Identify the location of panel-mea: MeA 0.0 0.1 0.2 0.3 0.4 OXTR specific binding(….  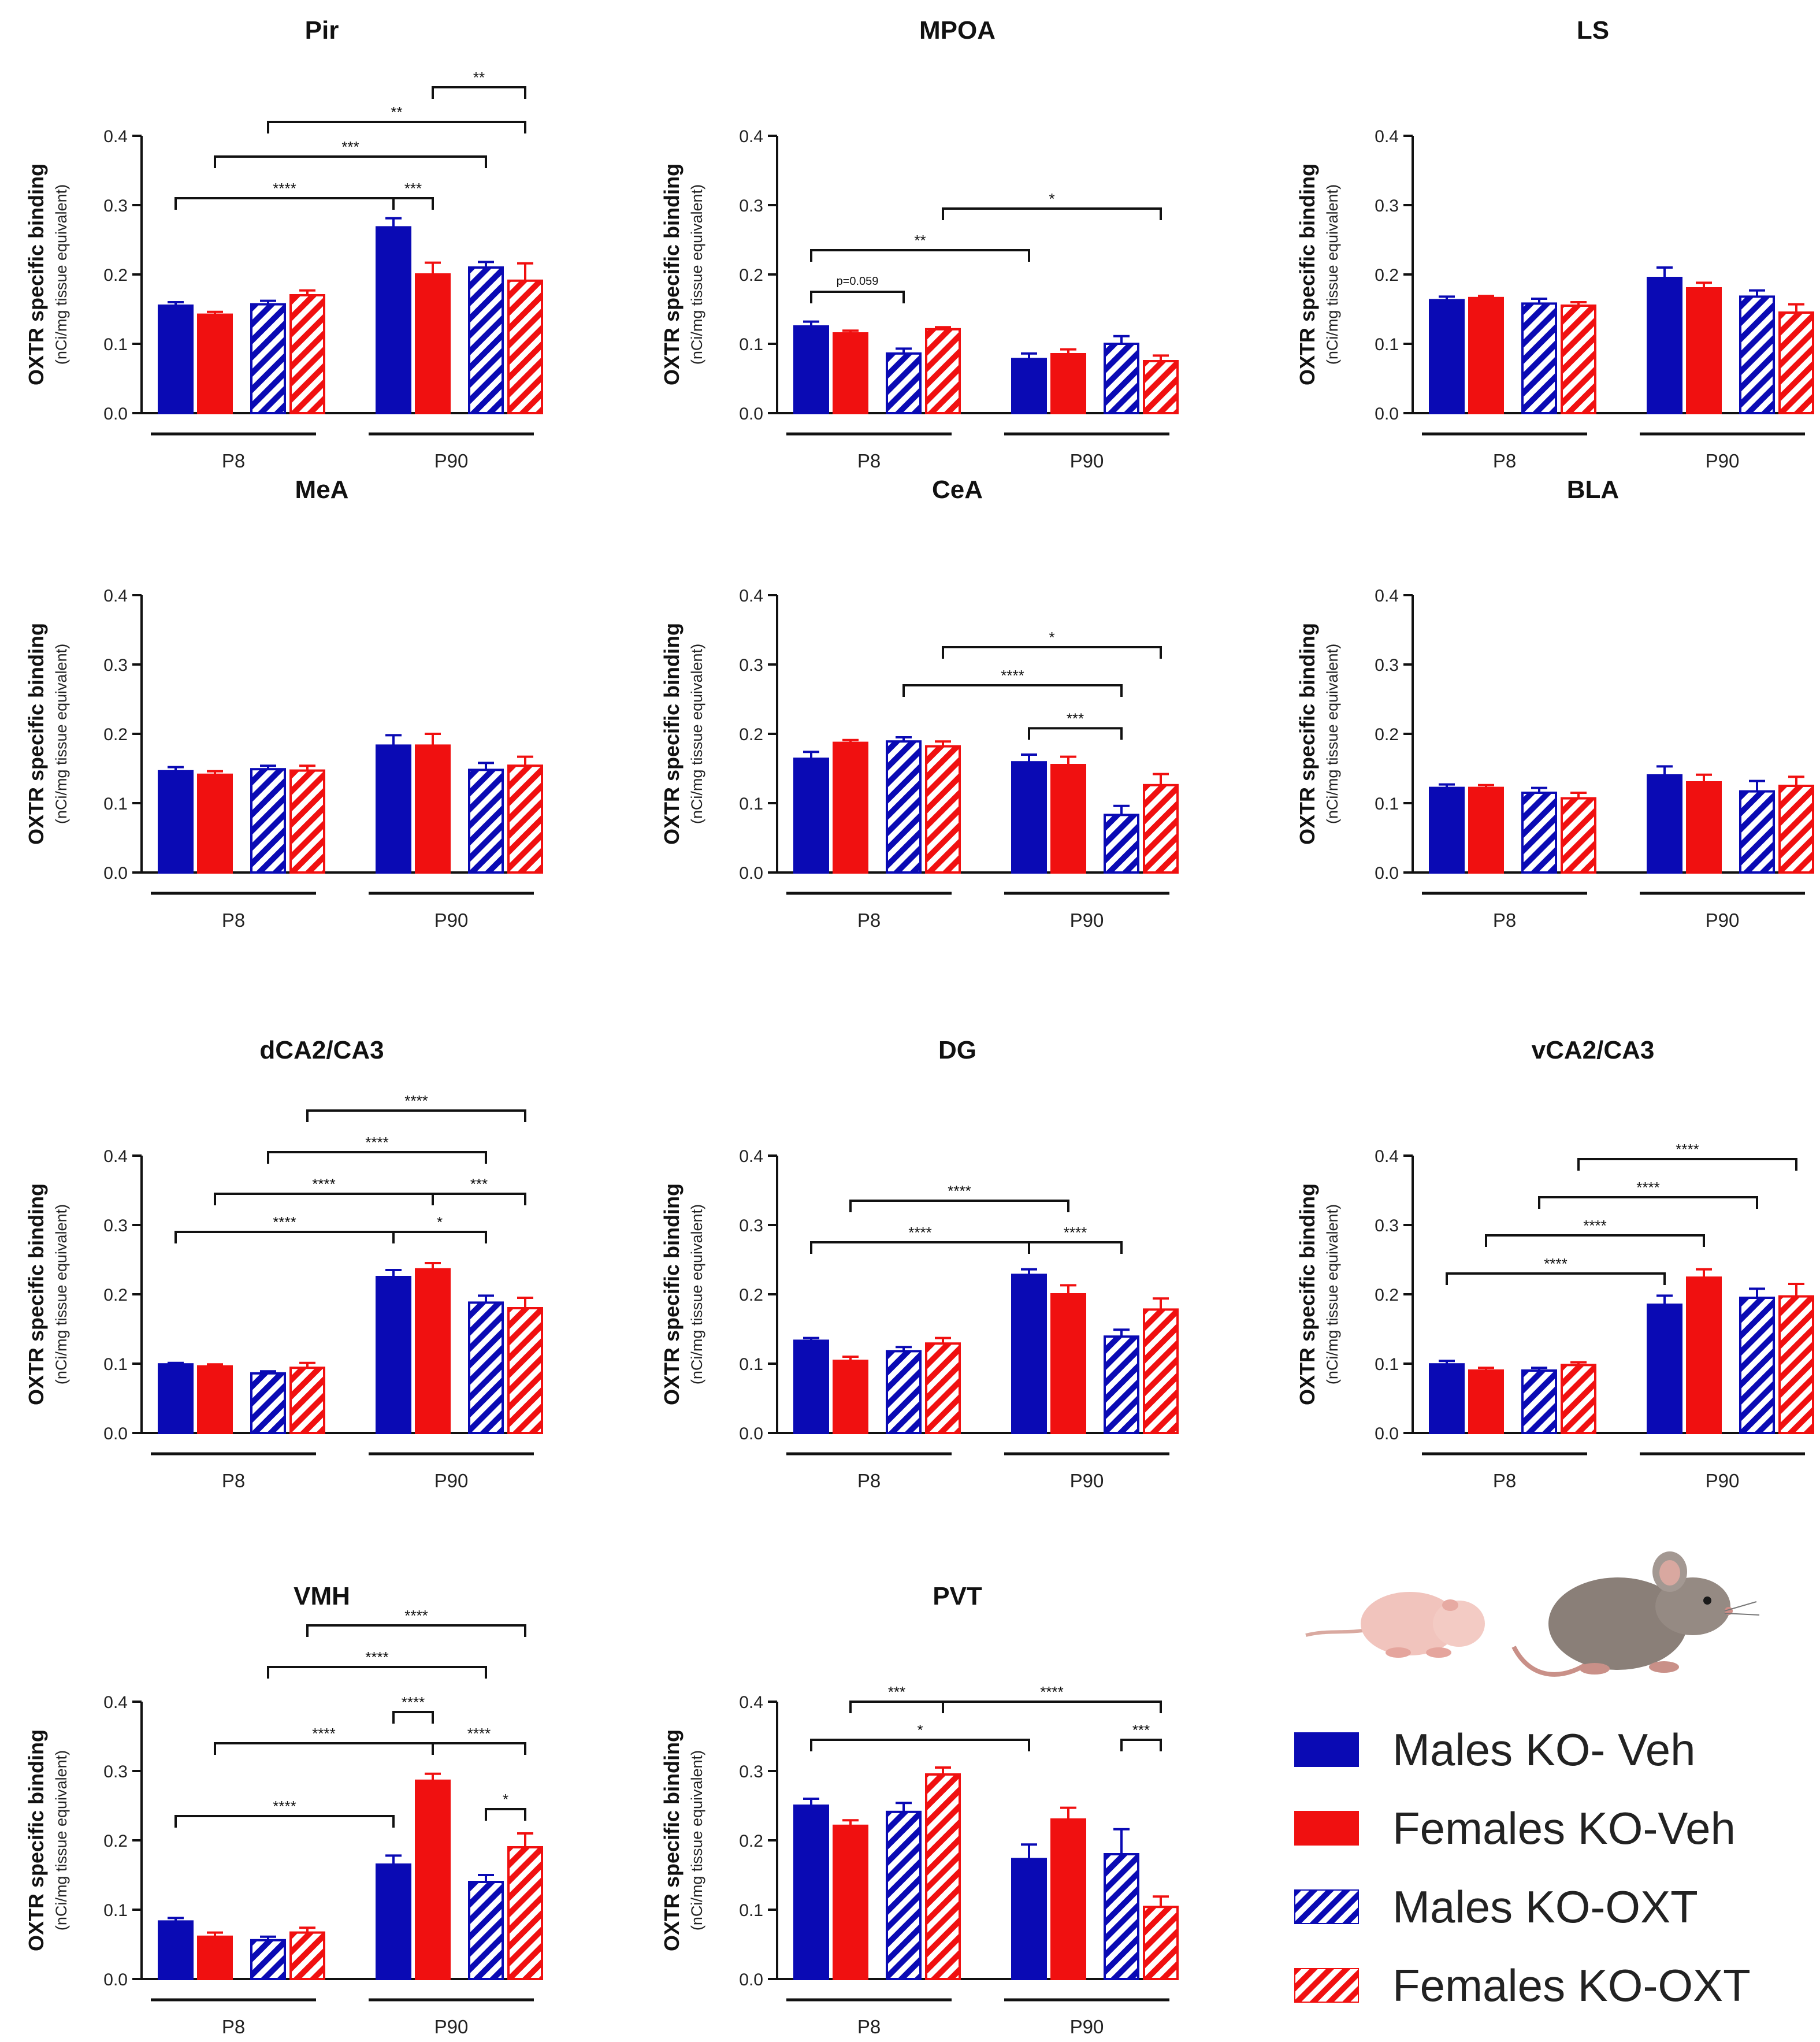
(283, 703).